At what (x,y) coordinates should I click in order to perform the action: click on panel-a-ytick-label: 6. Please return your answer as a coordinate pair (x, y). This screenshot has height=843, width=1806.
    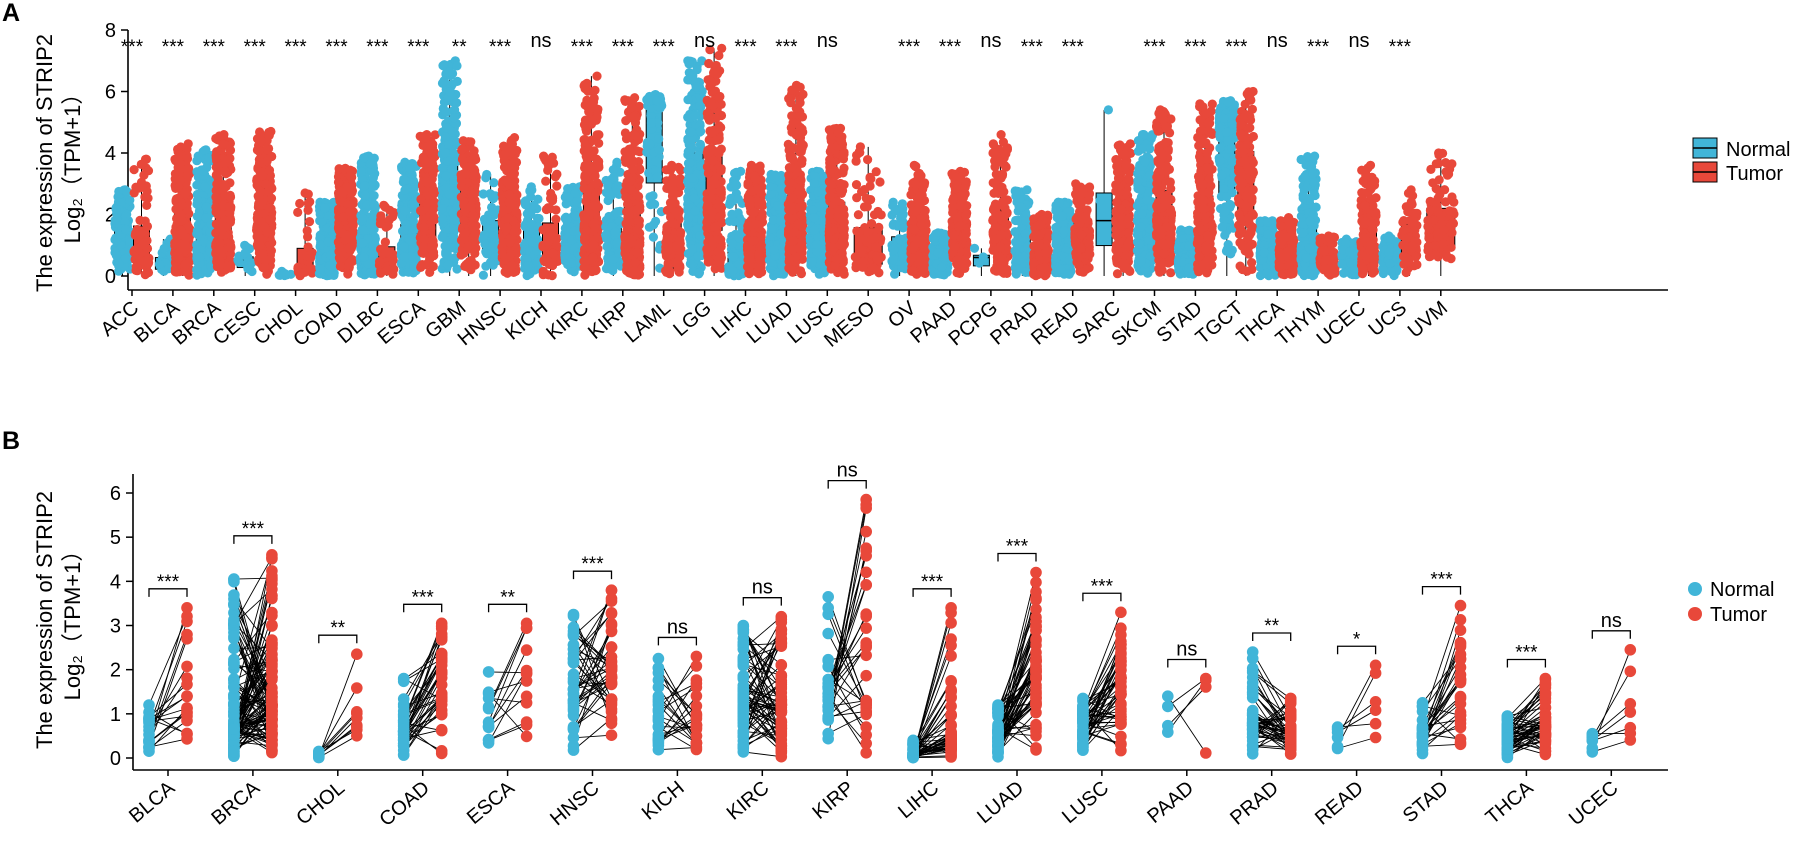
    Looking at the image, I should click on (110, 93).